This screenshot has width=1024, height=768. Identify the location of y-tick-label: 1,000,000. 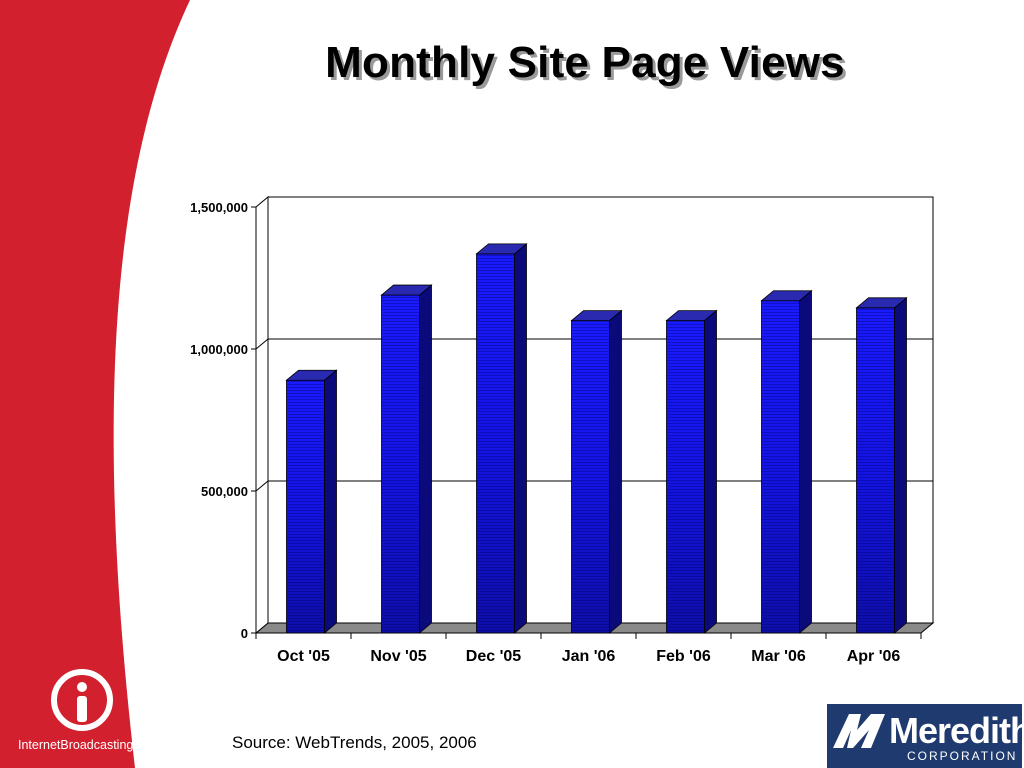
(219, 349).